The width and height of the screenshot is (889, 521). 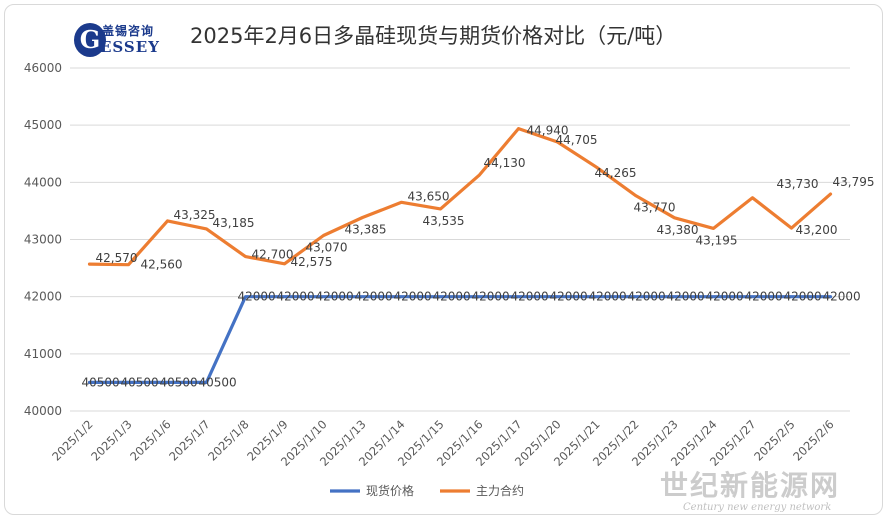 I want to click on logo-cn: 盖锡咨询, so click(x=128, y=31).